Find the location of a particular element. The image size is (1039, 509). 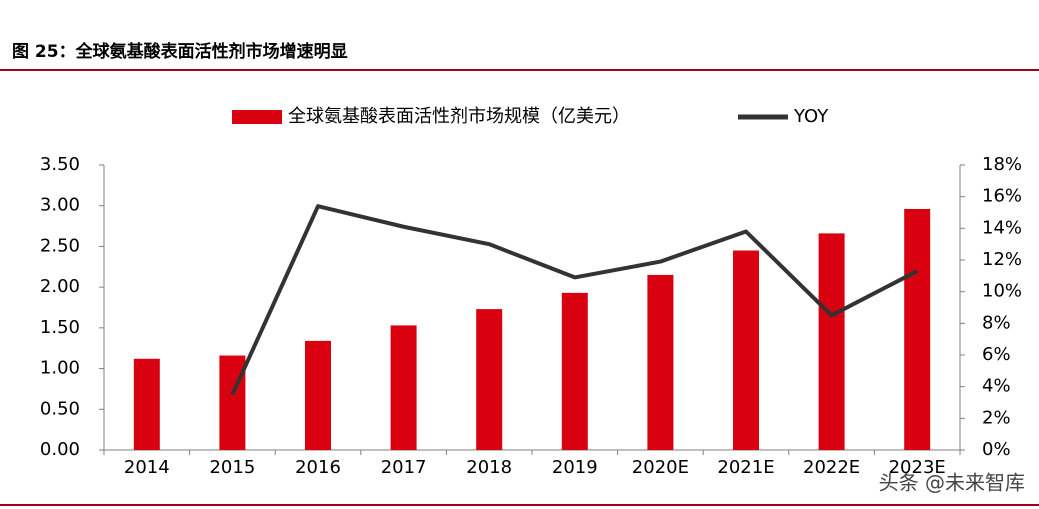

x-tick-label: 2021E is located at coordinates (745, 467).